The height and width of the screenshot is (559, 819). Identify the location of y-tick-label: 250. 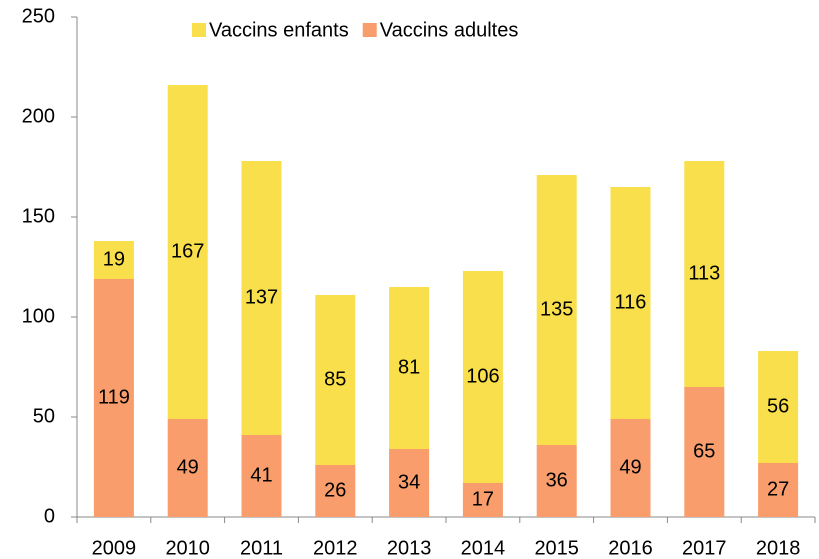
(38, 16).